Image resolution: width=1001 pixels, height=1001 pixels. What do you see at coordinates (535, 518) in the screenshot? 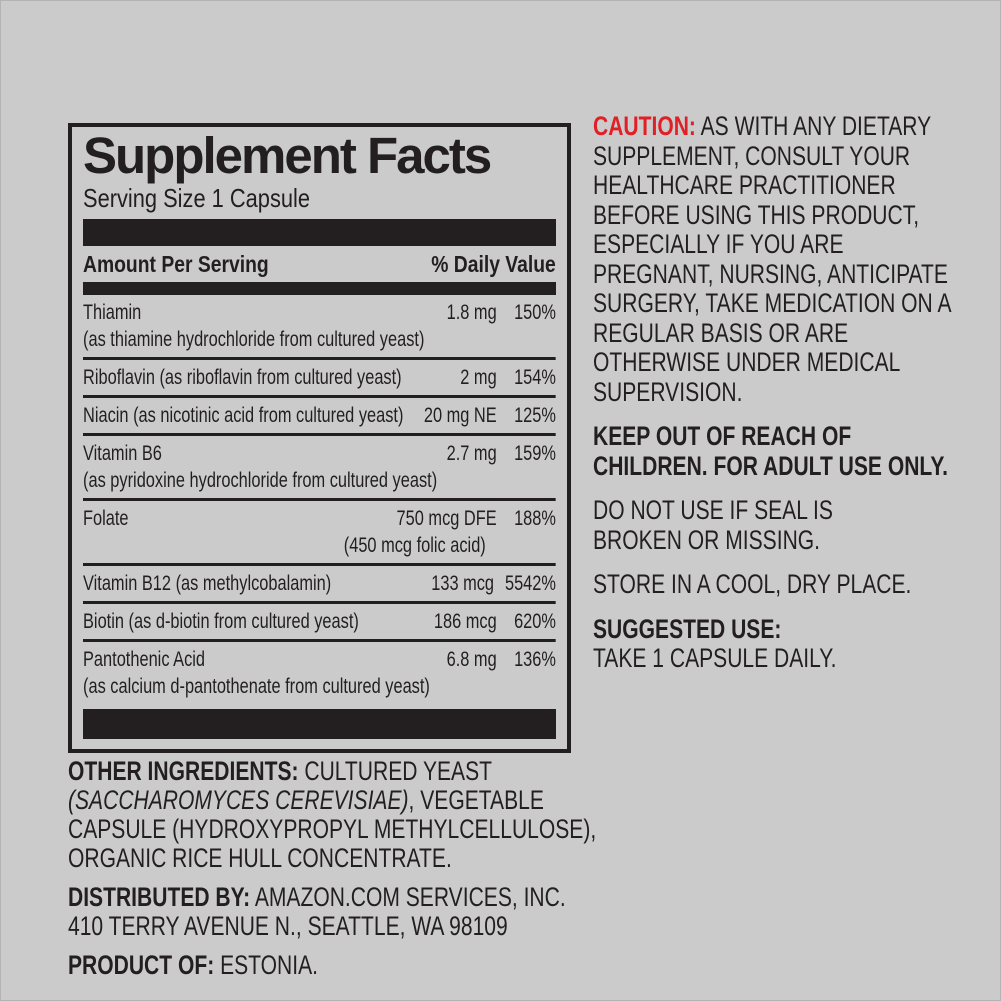
I see `nutrient-daily-value: 188%` at bounding box center [535, 518].